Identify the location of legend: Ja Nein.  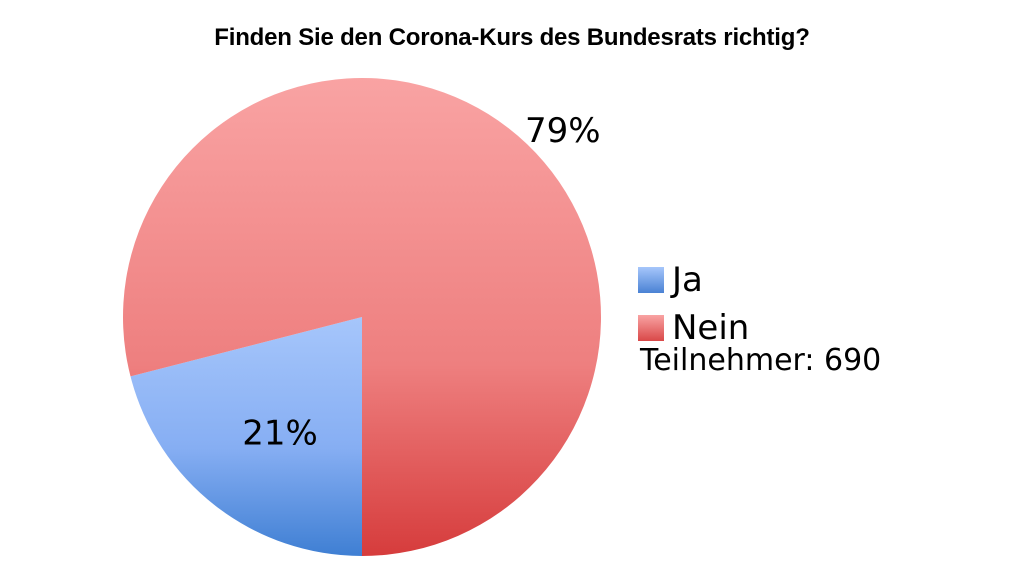
(818, 304).